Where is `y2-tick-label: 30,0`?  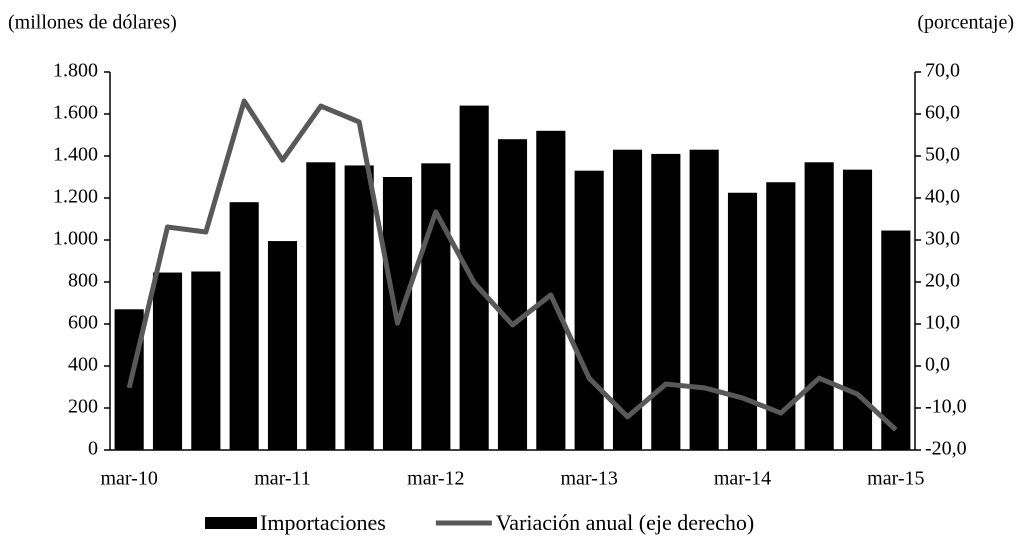
y2-tick-label: 30,0 is located at coordinates (942, 239).